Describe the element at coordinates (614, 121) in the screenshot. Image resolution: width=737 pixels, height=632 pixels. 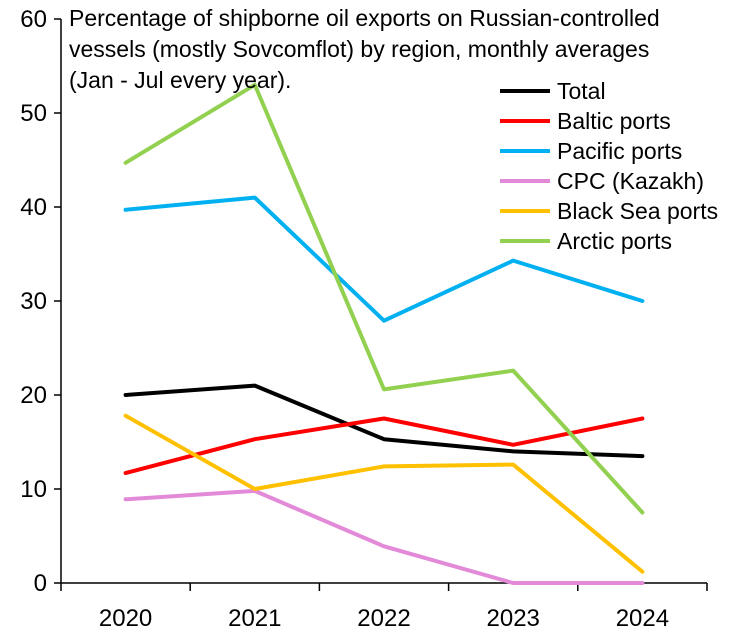
I see `legend-label: Baltic ports` at that location.